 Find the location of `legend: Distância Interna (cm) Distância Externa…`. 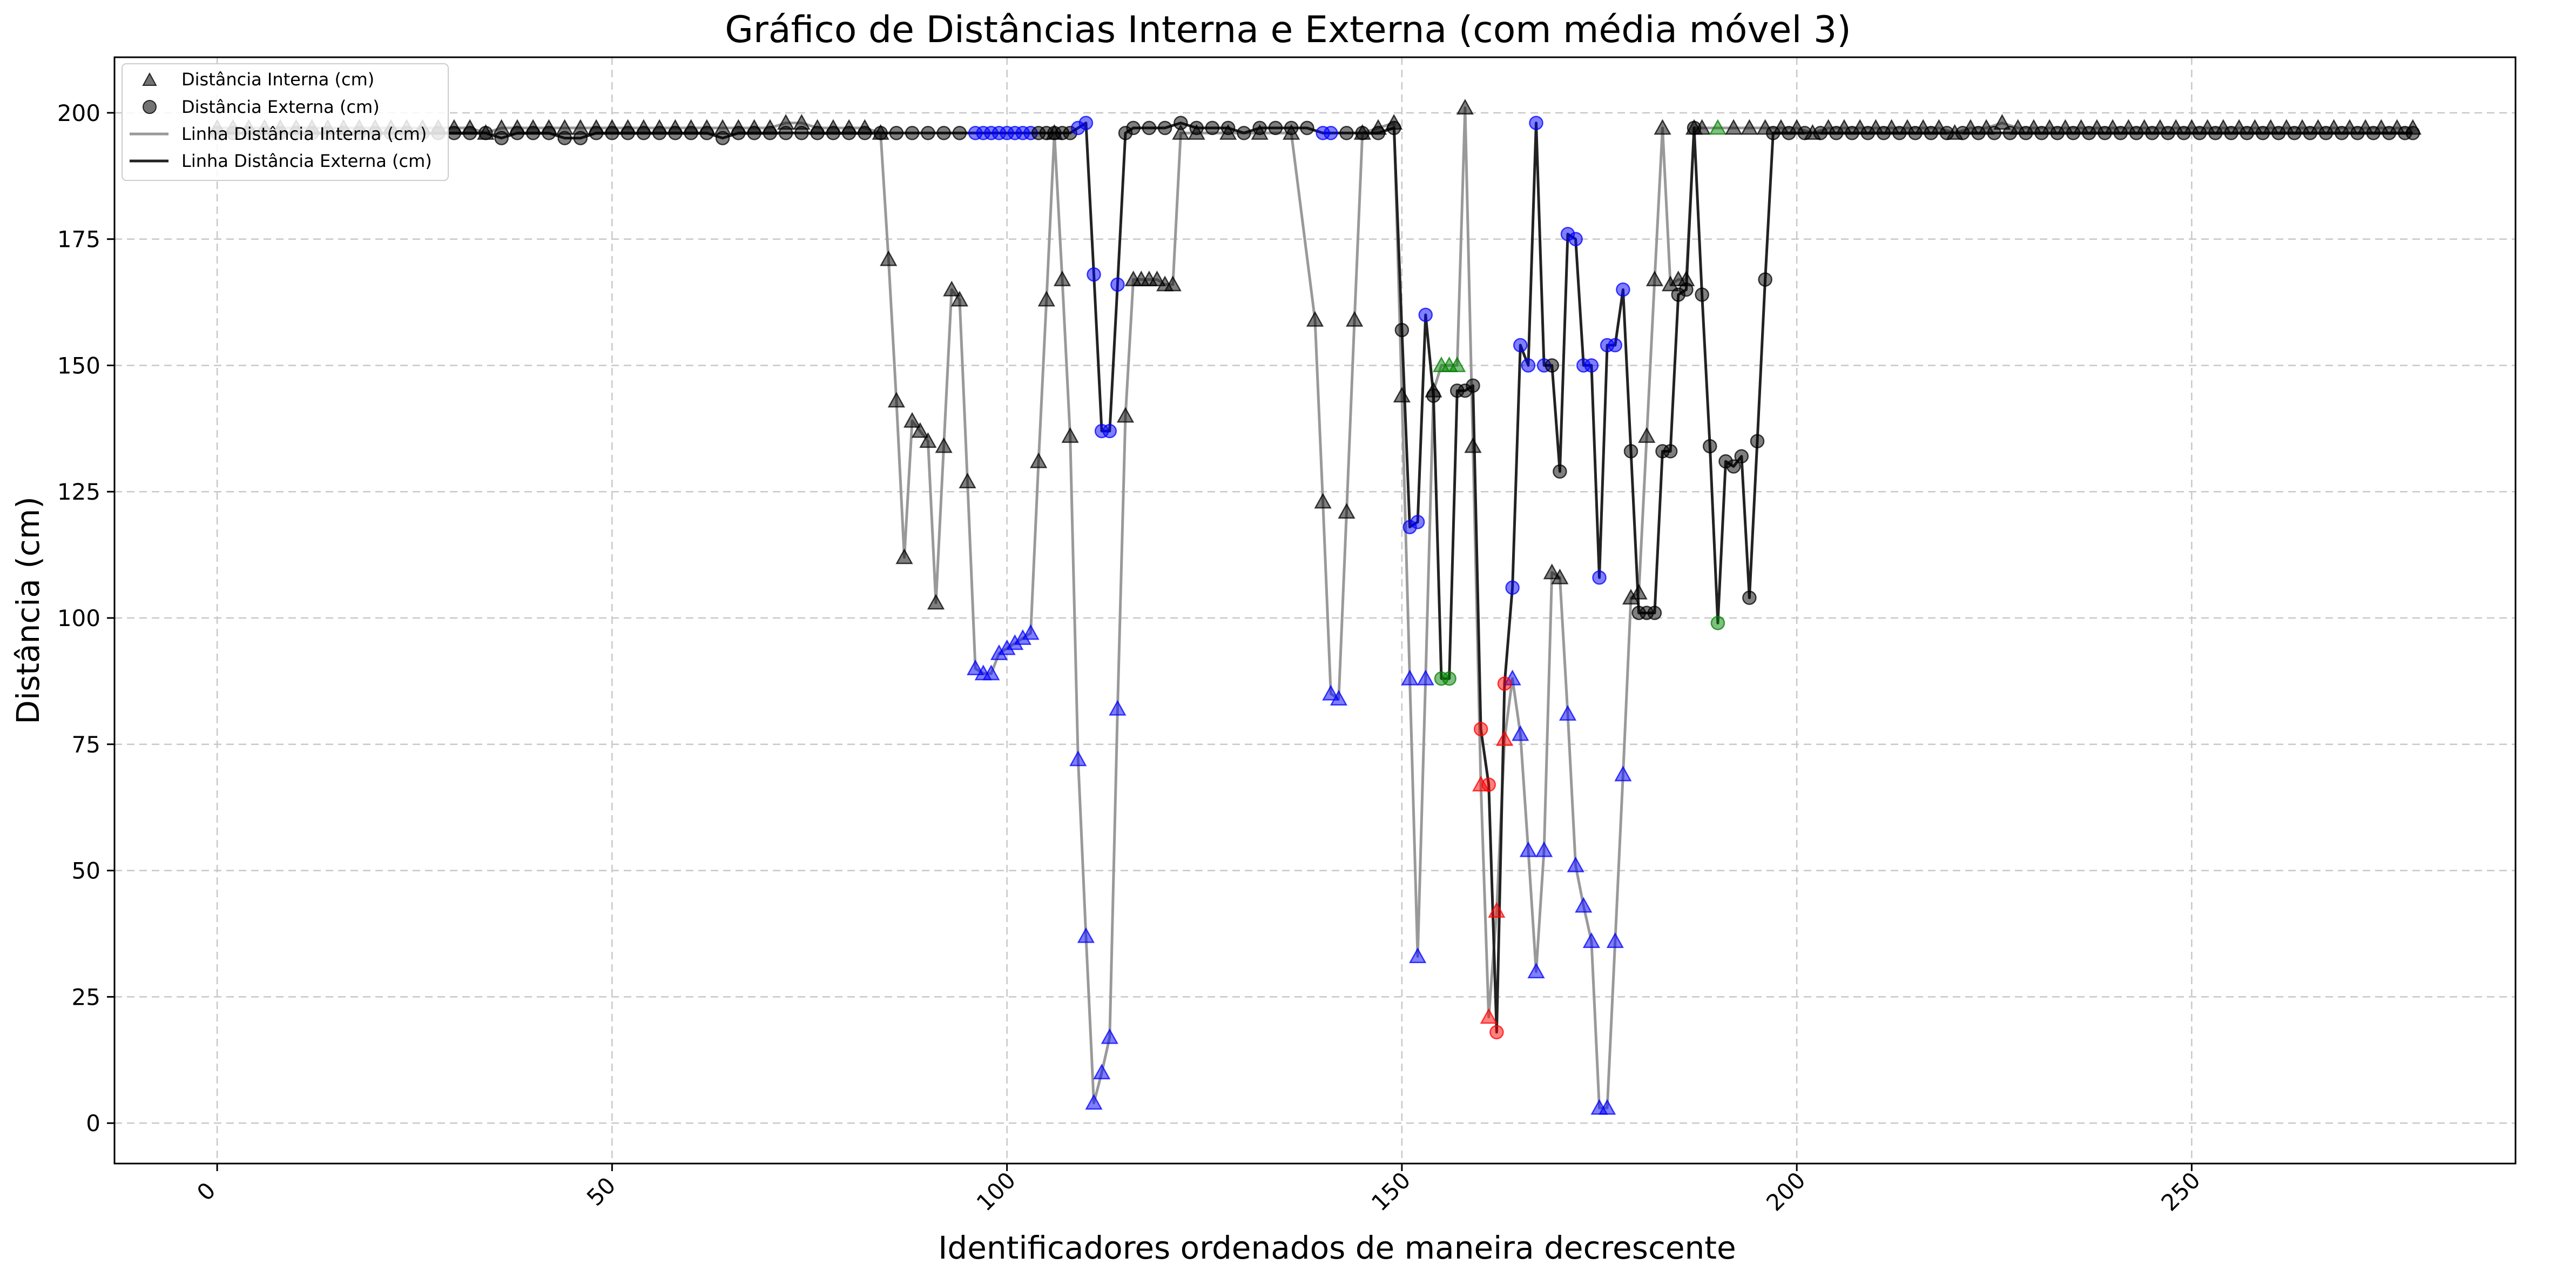

legend: Distância Interna (cm) Distância Externa… is located at coordinates (285, 122).